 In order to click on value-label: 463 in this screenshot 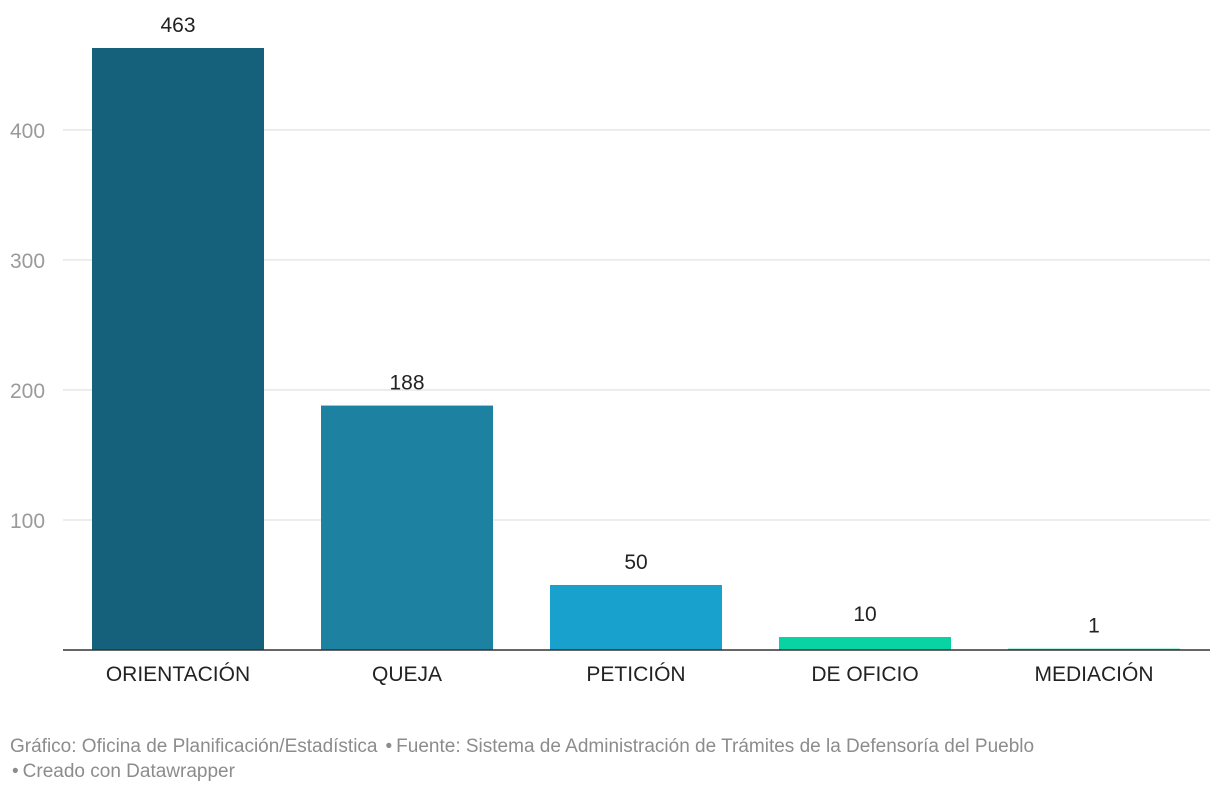, I will do `click(177, 25)`.